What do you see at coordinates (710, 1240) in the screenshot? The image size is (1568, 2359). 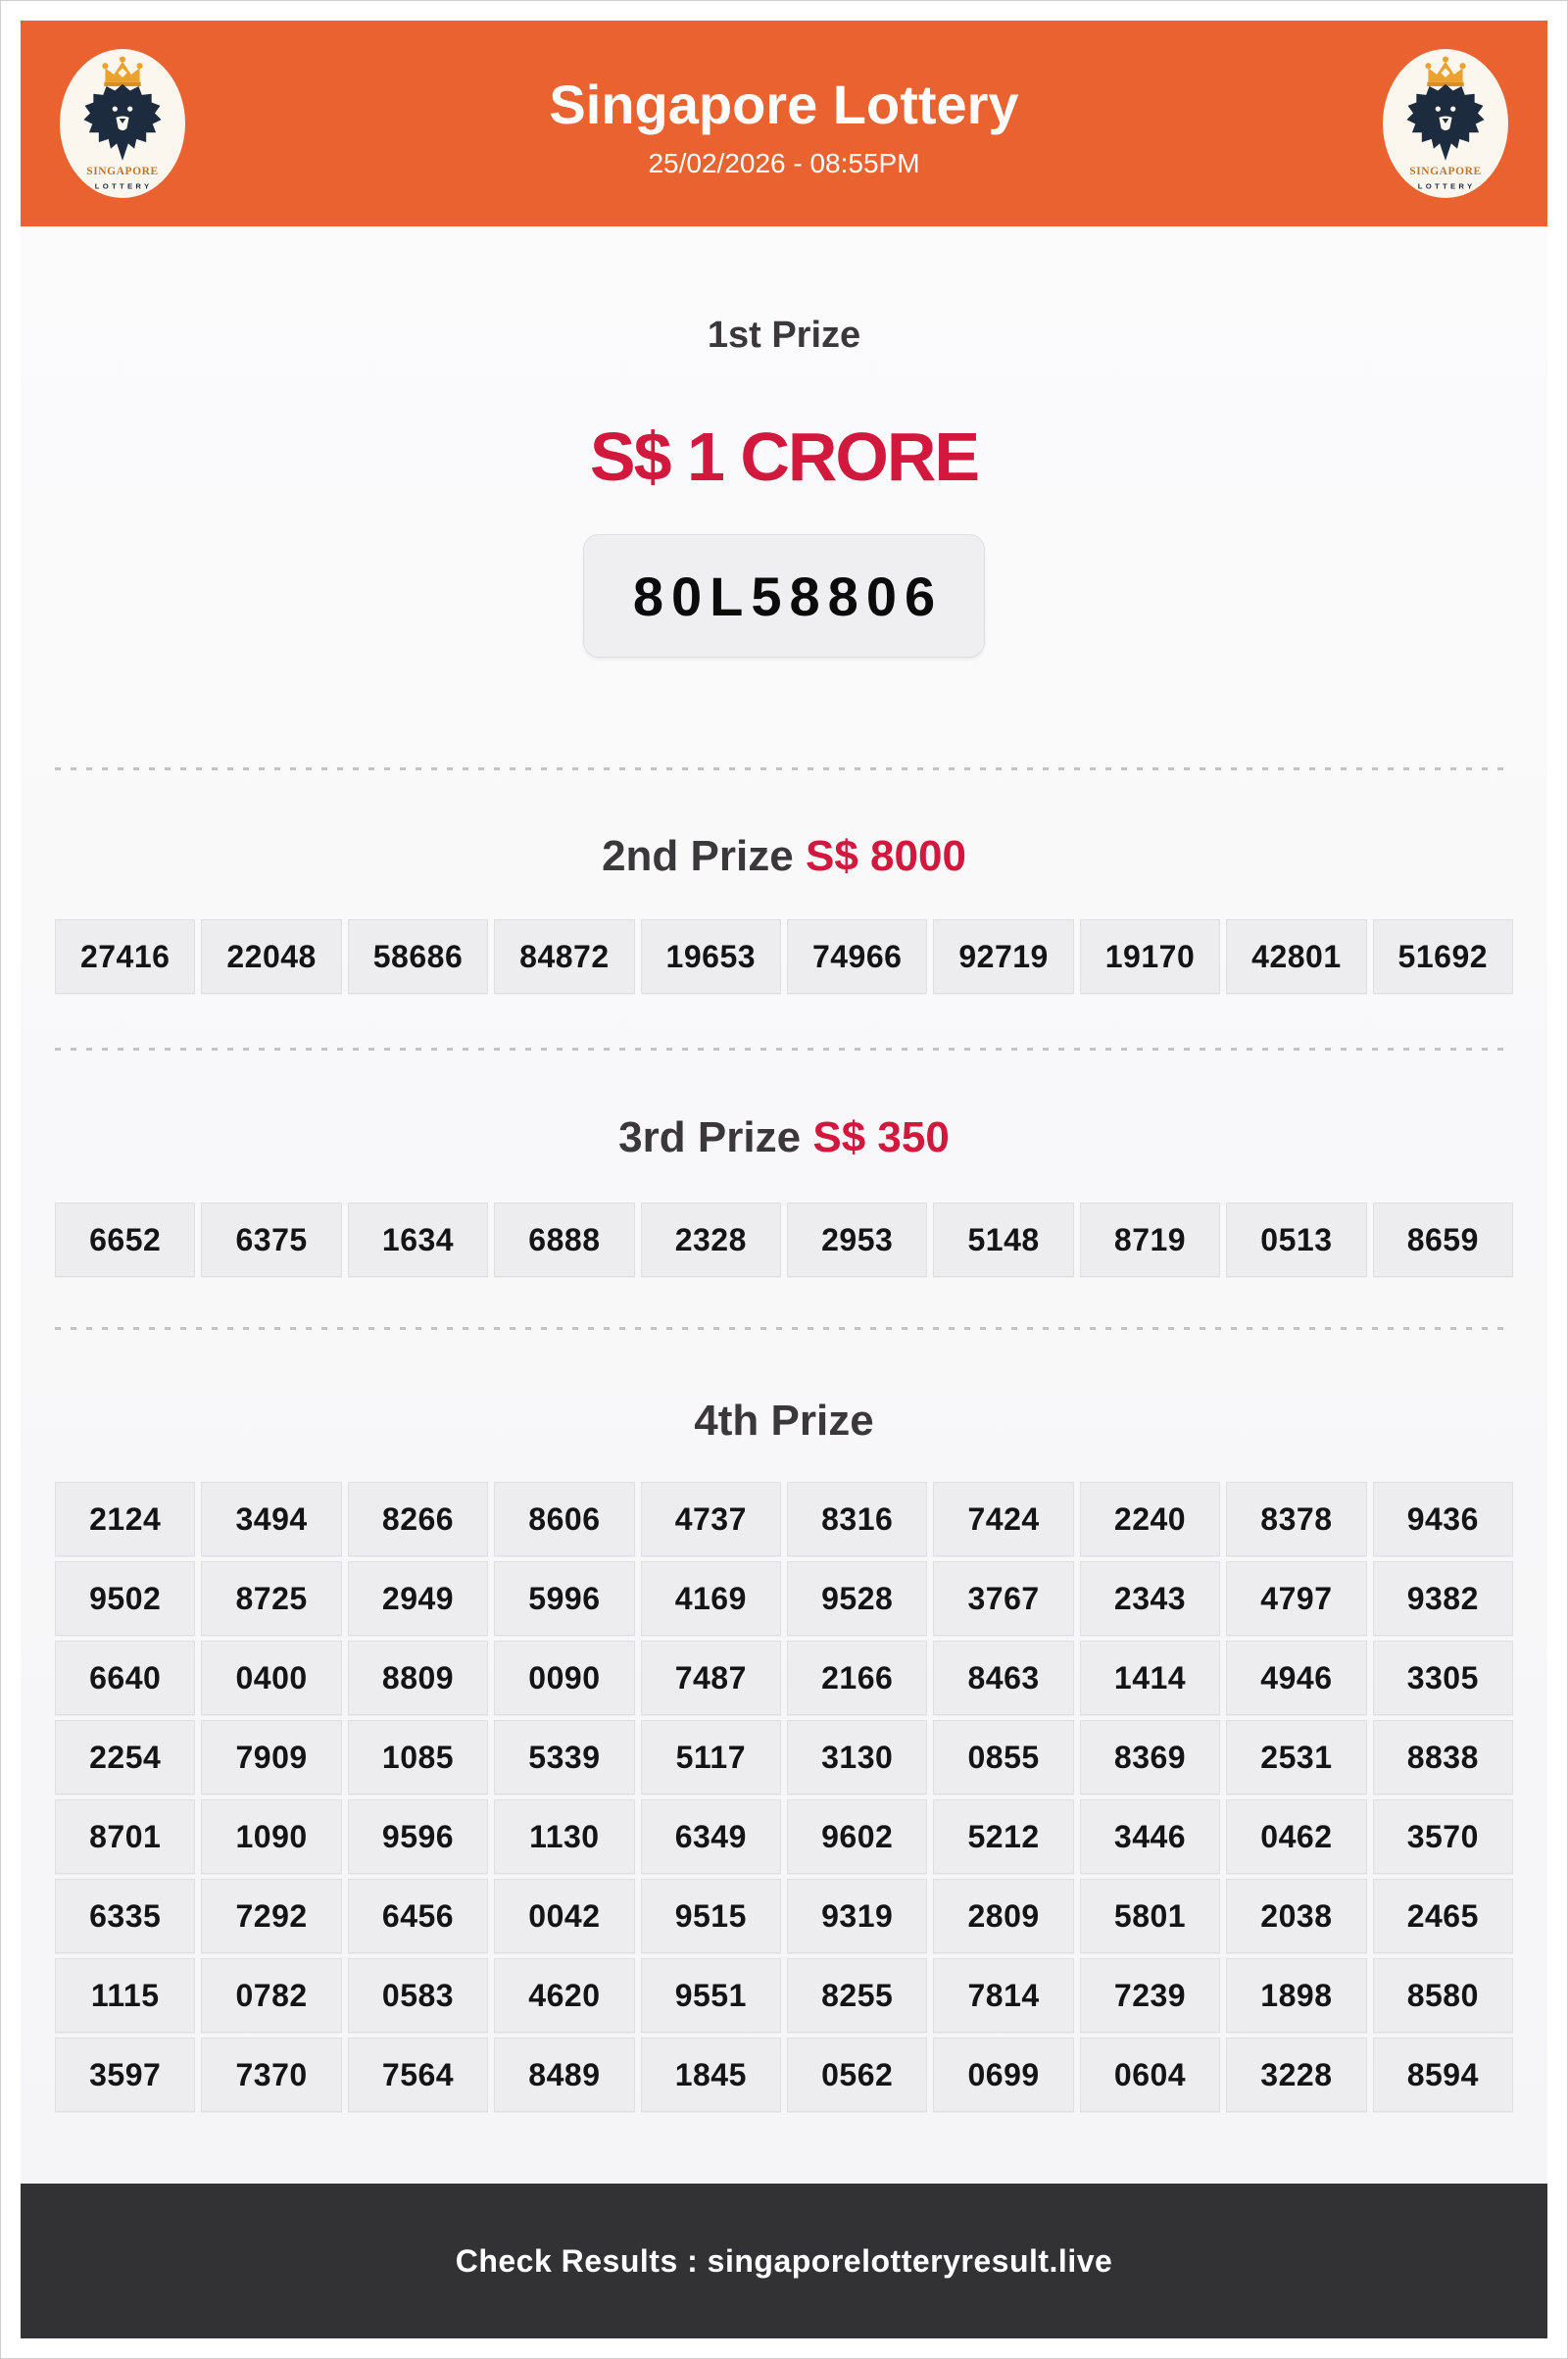 I see `third-prize-number-cell: 2328` at bounding box center [710, 1240].